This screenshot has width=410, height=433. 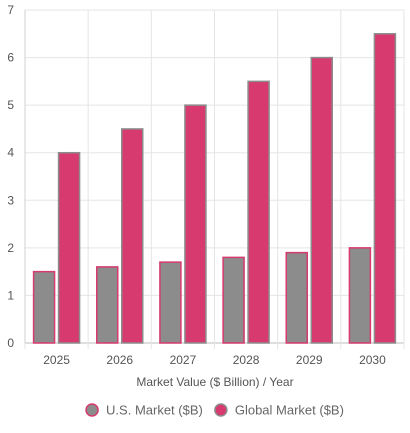 I want to click on legend-label: Global Market ($B), so click(x=289, y=410).